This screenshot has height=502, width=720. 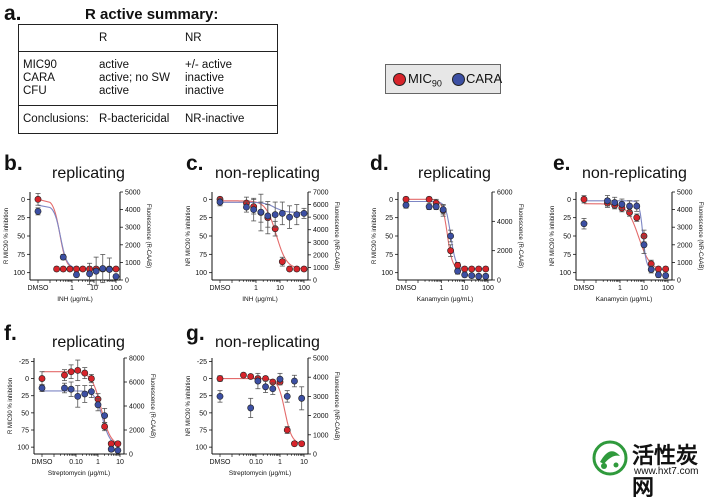 What do you see at coordinates (321, 397) in the screenshot?
I see `y2-tick-label: 3000` at bounding box center [321, 397].